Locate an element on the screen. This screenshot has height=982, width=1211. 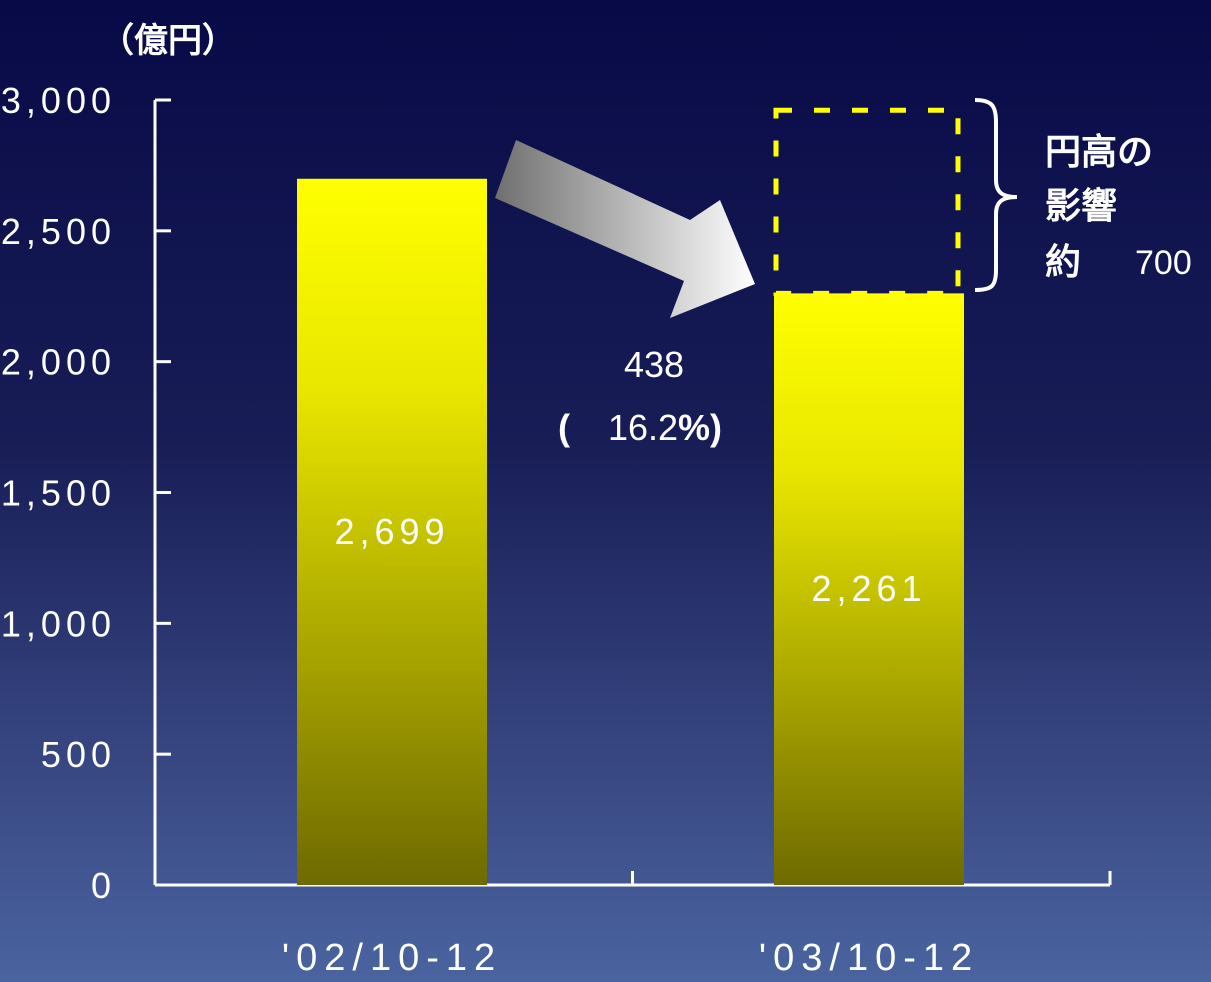
ghost-bar-outline is located at coordinates (867, 201).